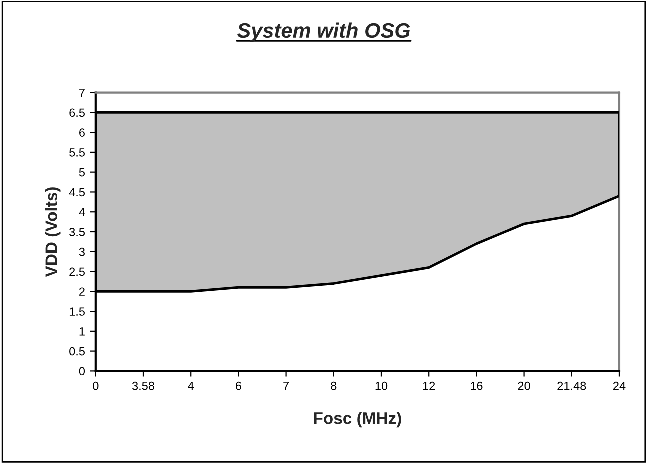 The width and height of the screenshot is (648, 464). What do you see at coordinates (572, 386) in the screenshot?
I see `x-tick-label: 21.48` at bounding box center [572, 386].